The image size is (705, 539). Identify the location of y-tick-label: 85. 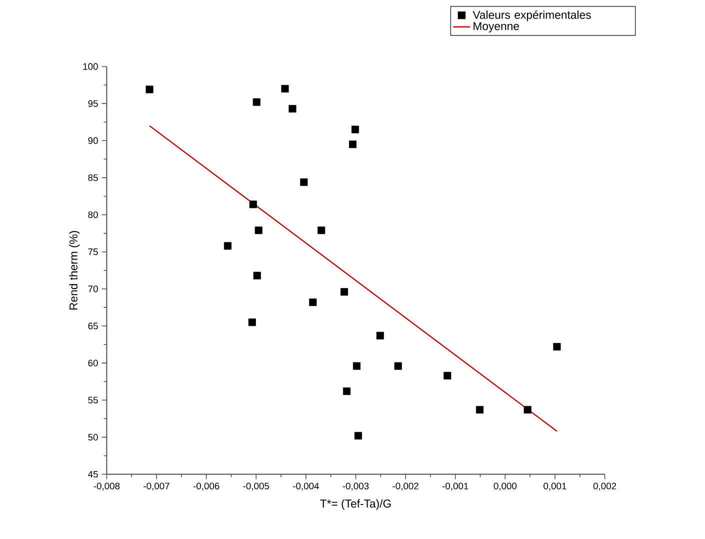
(93, 178).